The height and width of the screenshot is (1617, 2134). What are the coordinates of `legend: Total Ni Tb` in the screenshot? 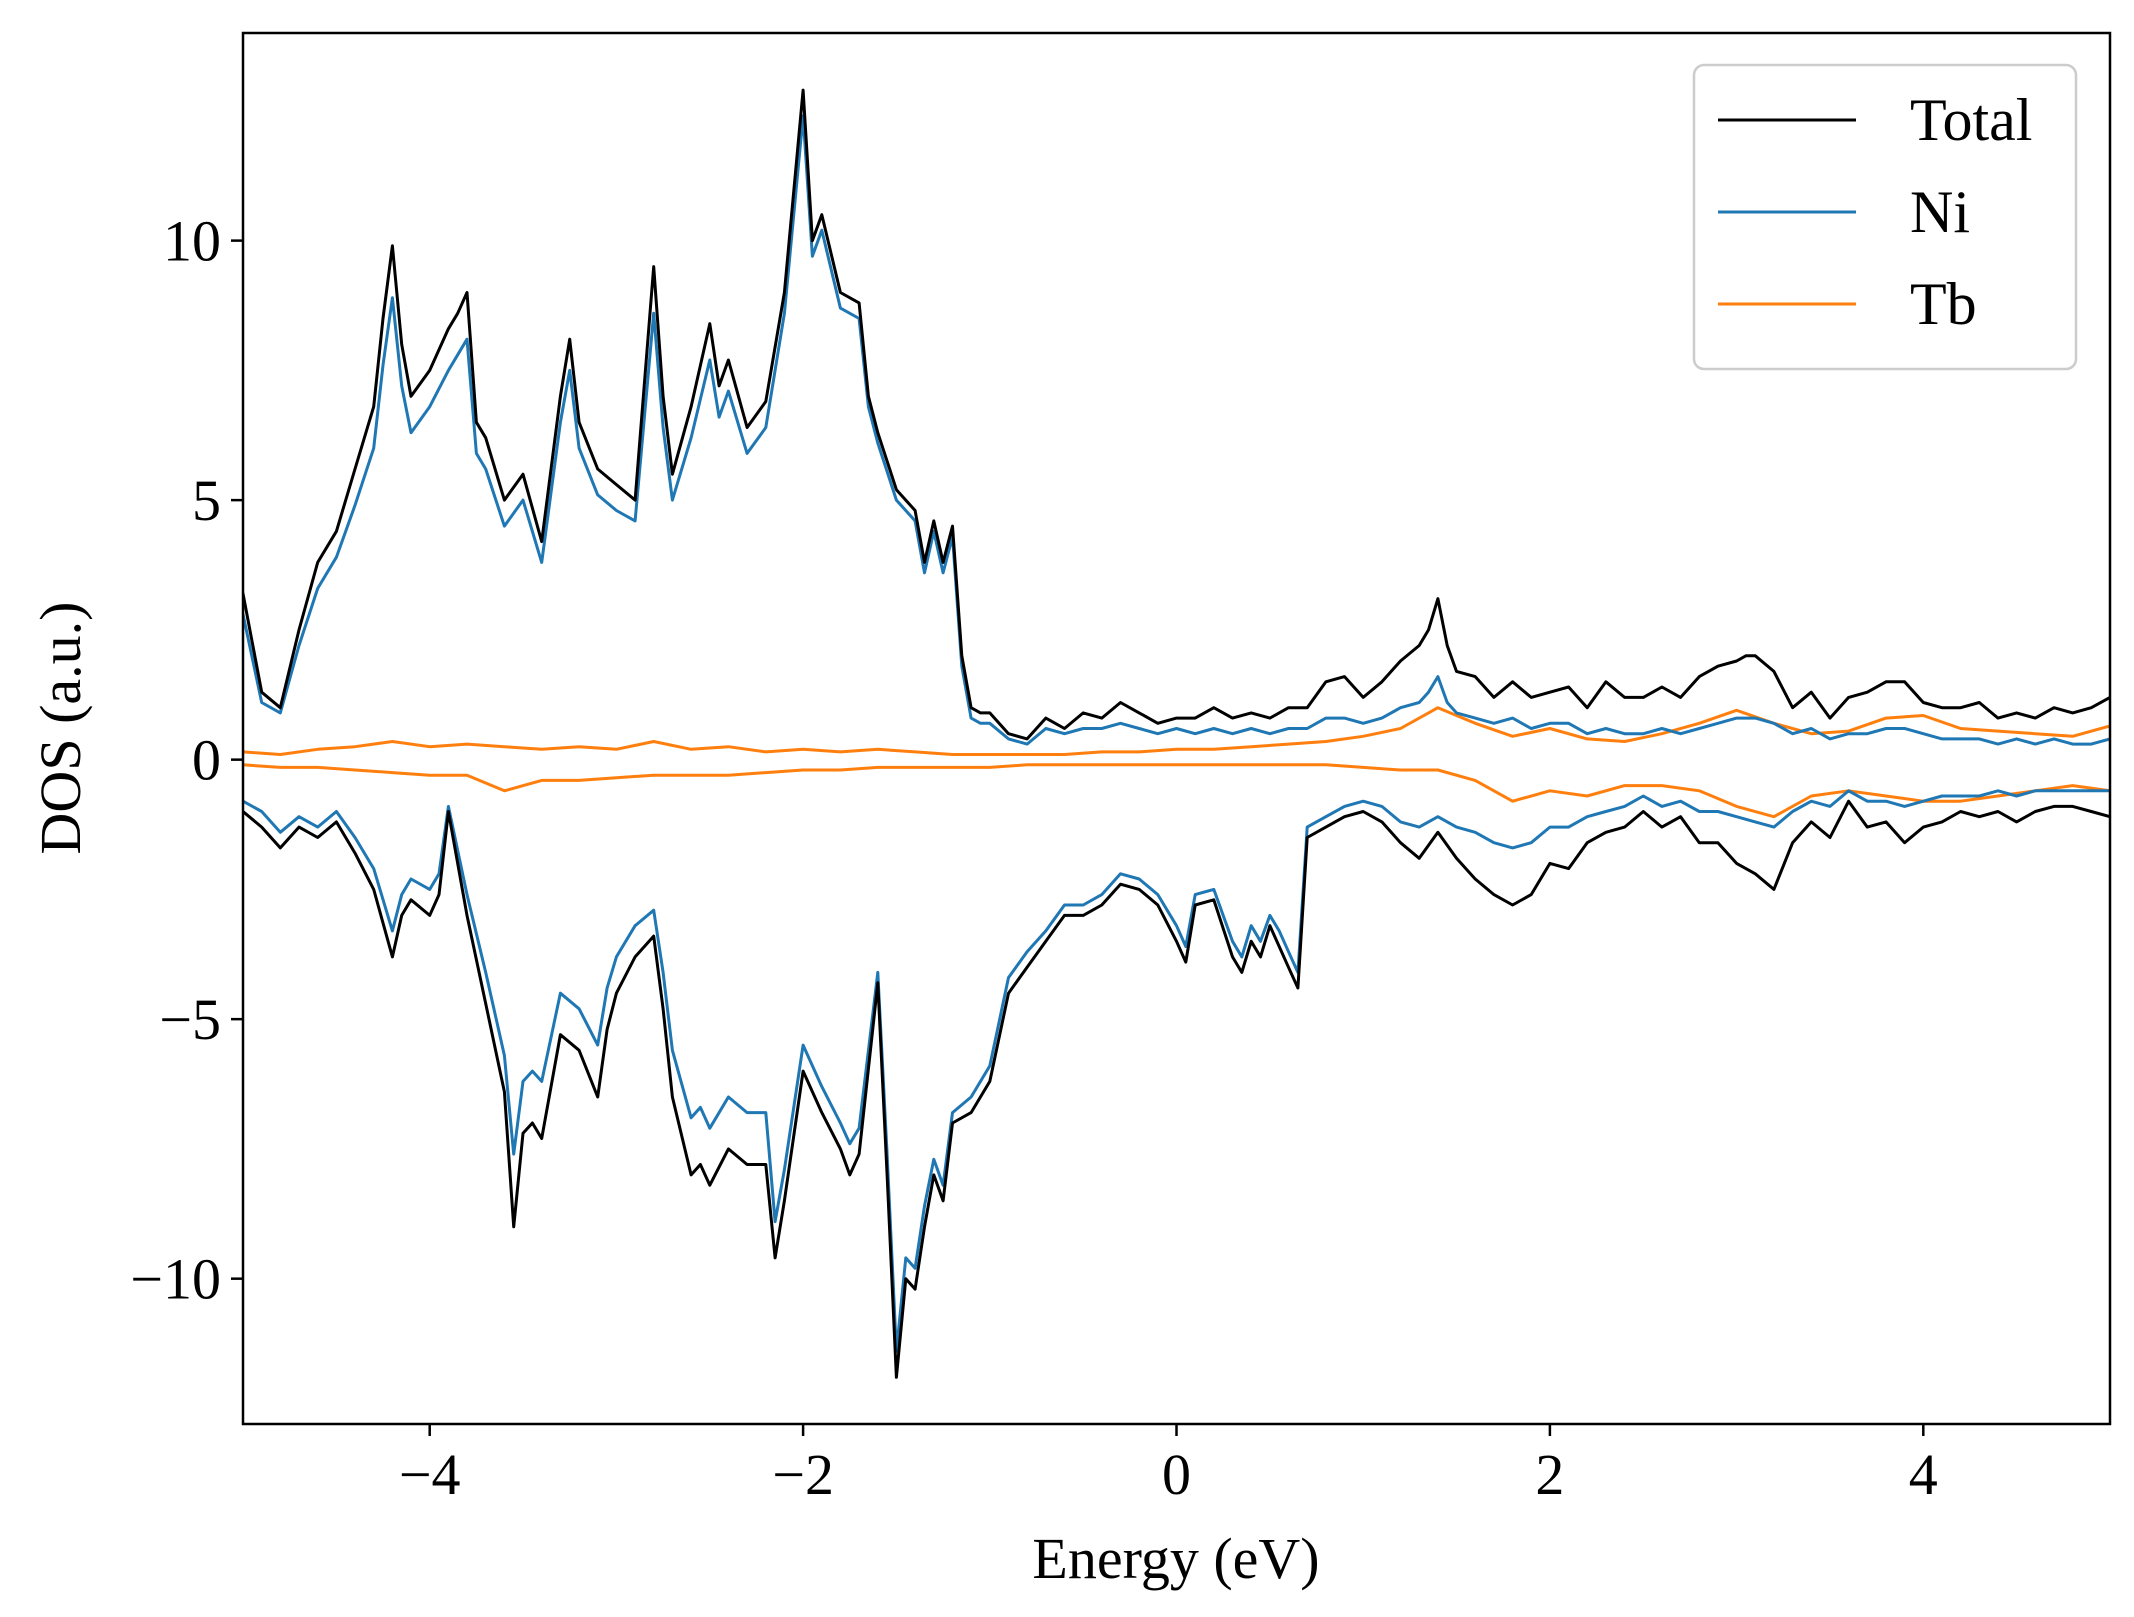 It's located at (1885, 217).